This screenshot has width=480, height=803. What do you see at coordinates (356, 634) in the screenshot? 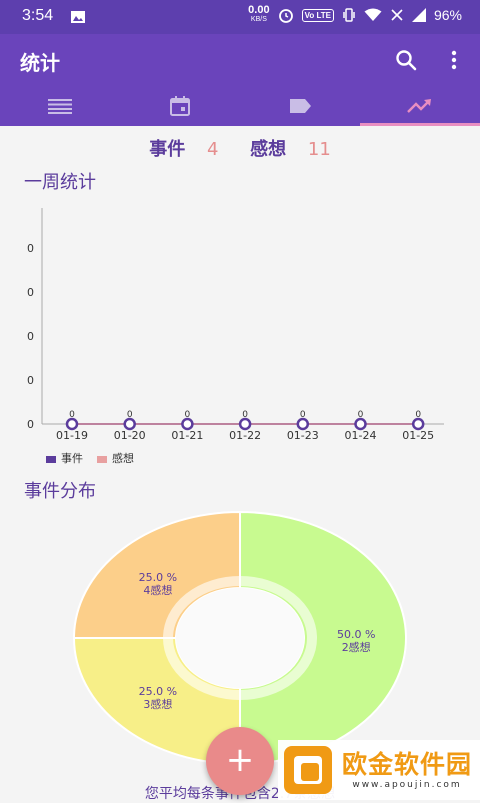
I see `slice-percent-label: 50.0 %` at bounding box center [356, 634].